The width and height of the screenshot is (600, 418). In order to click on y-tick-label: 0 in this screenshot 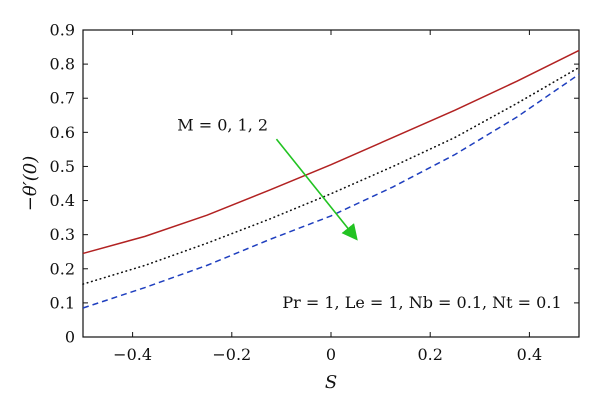, I will do `click(70, 337)`.